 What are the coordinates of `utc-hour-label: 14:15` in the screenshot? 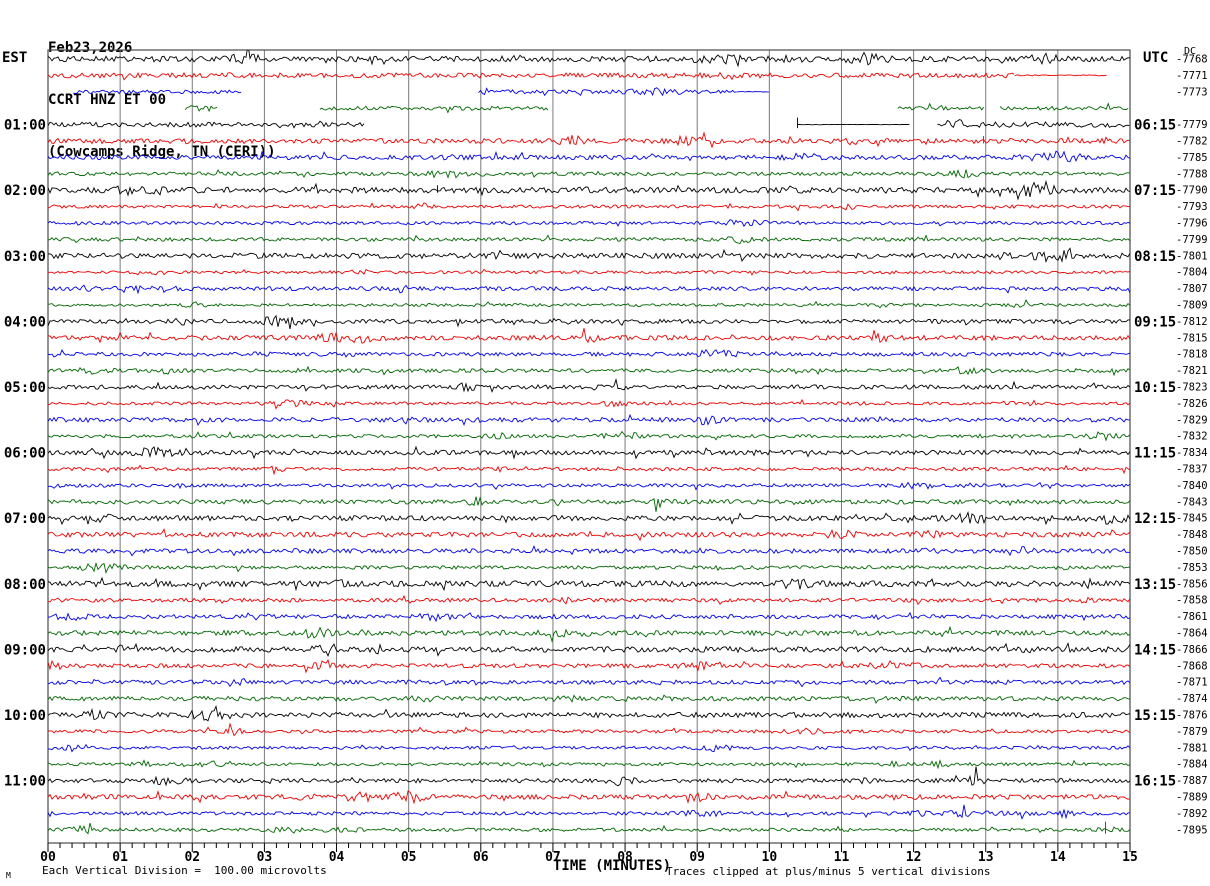 It's located at (1155, 650).